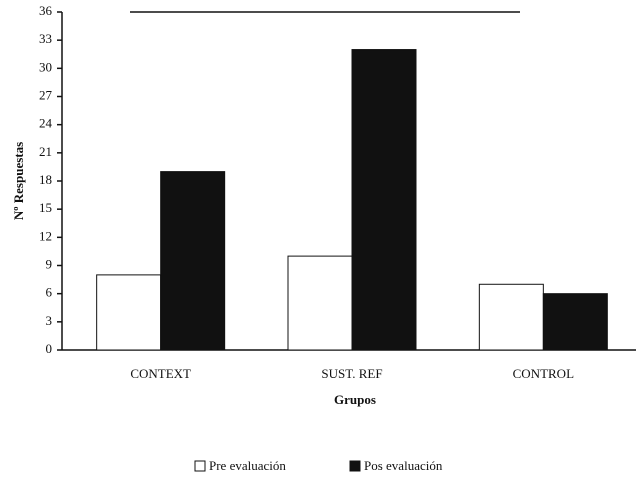 The height and width of the screenshot is (480, 636). I want to click on y-tick-label: 33, so click(45, 38).